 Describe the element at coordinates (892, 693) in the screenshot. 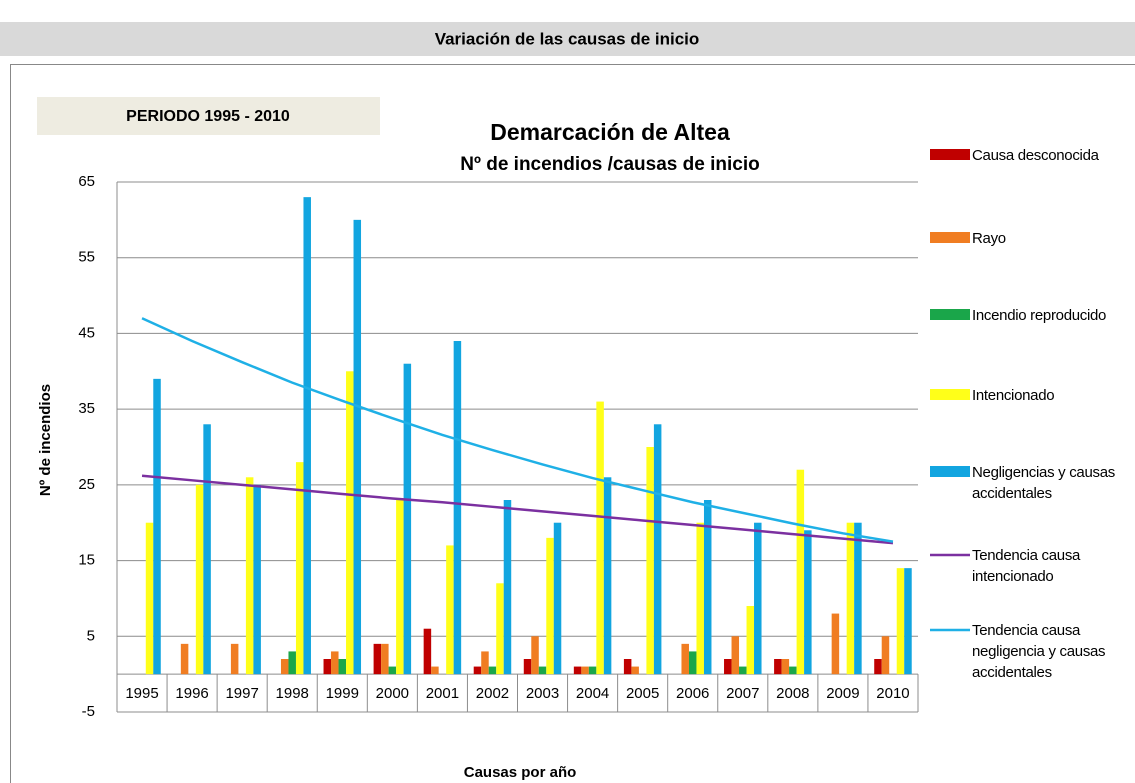

I see `x-tick-label: 2010` at that location.